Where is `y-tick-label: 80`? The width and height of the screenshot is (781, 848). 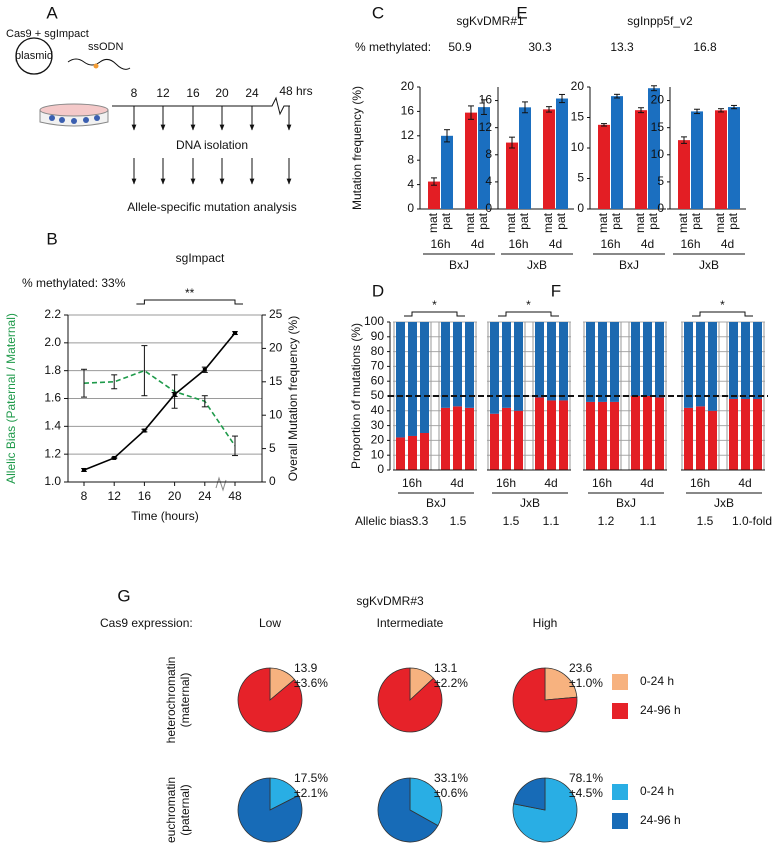 y-tick-label: 80 is located at coordinates (378, 351).